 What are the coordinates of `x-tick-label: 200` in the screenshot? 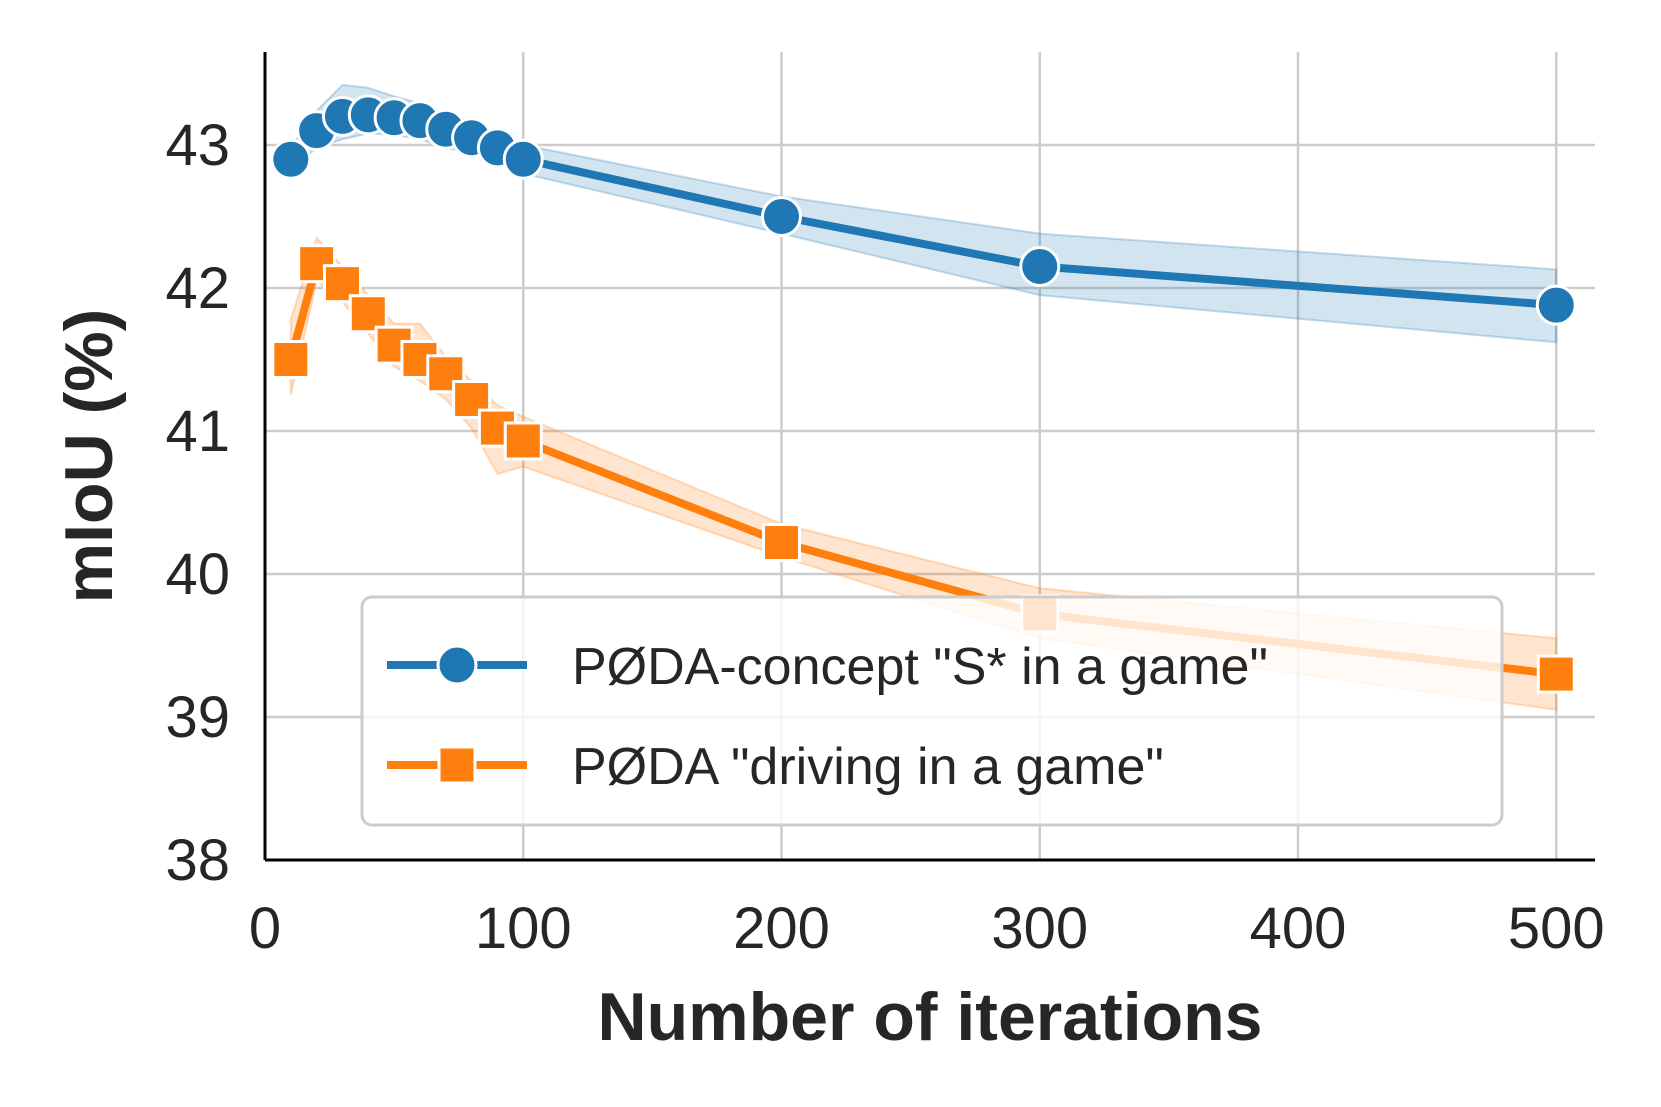 It's located at (781, 928).